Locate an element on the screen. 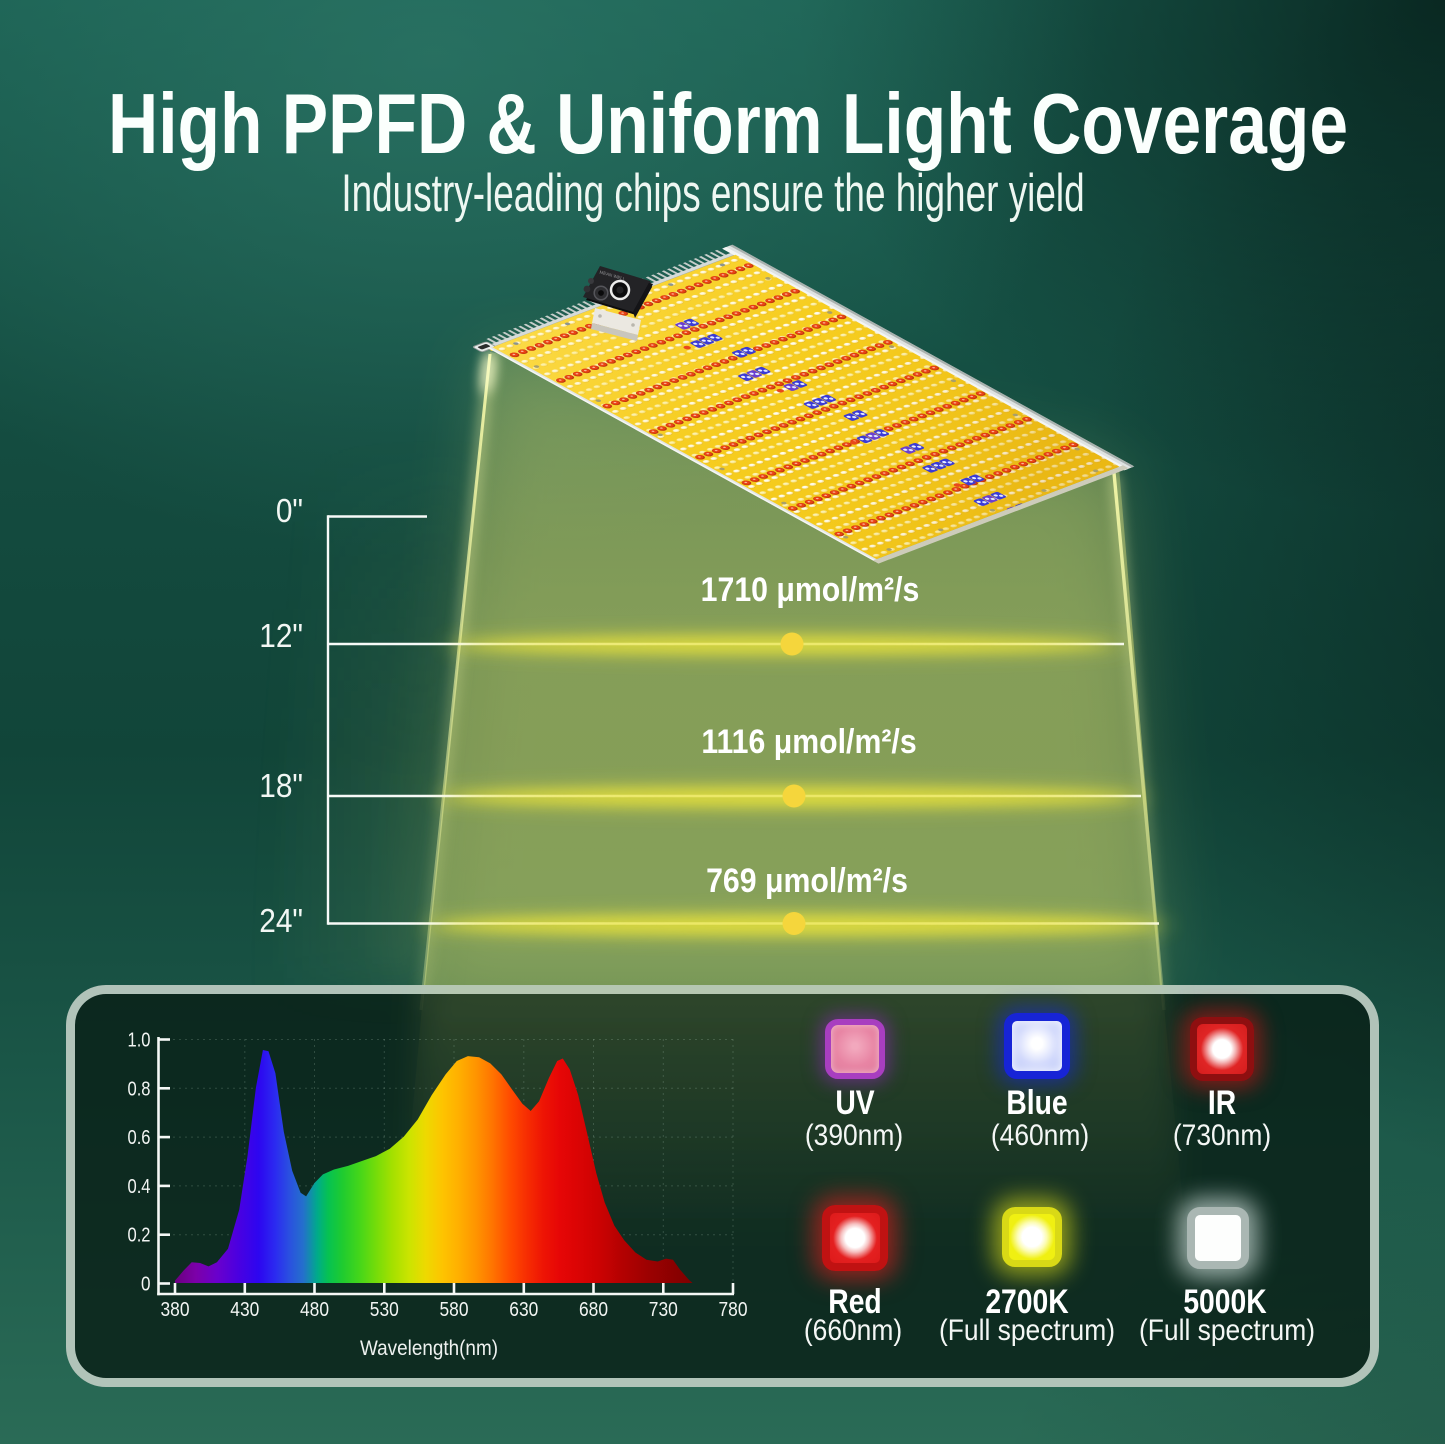  svg-text: 0.4 is located at coordinates (139, 1187).